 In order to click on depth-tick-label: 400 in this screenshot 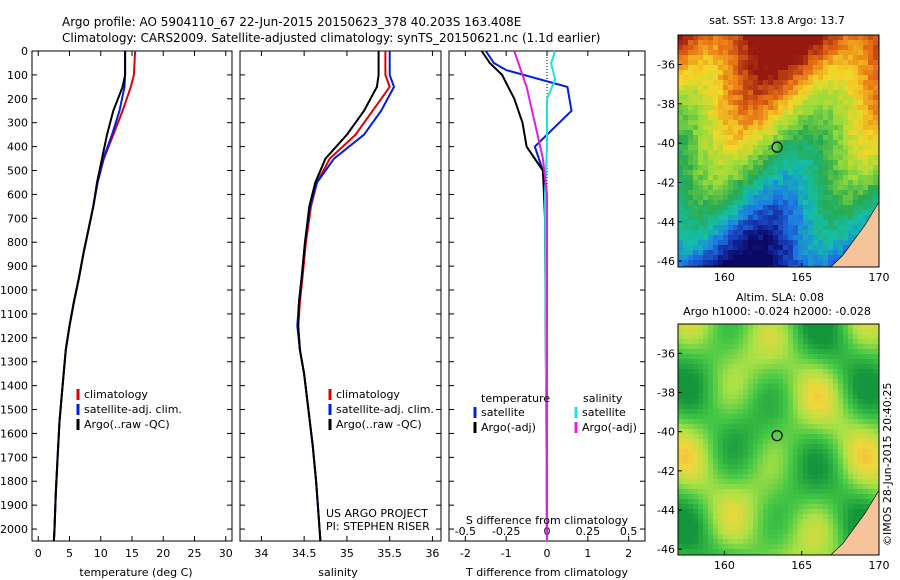, I will do `click(17, 147)`.